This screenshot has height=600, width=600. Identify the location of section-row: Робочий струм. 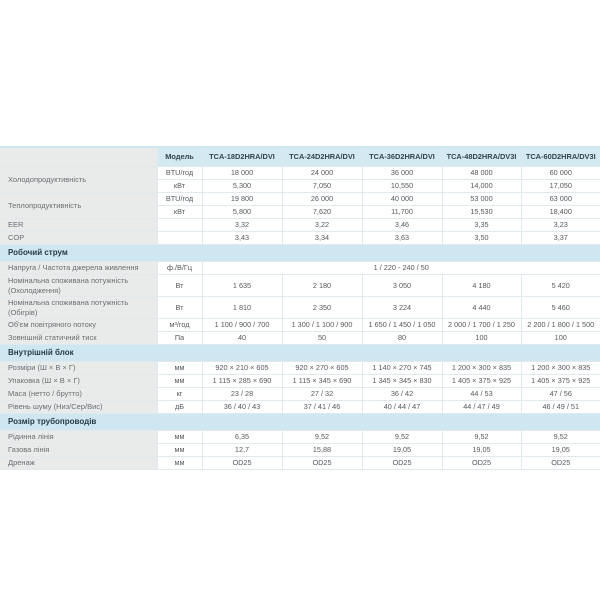
(300, 253).